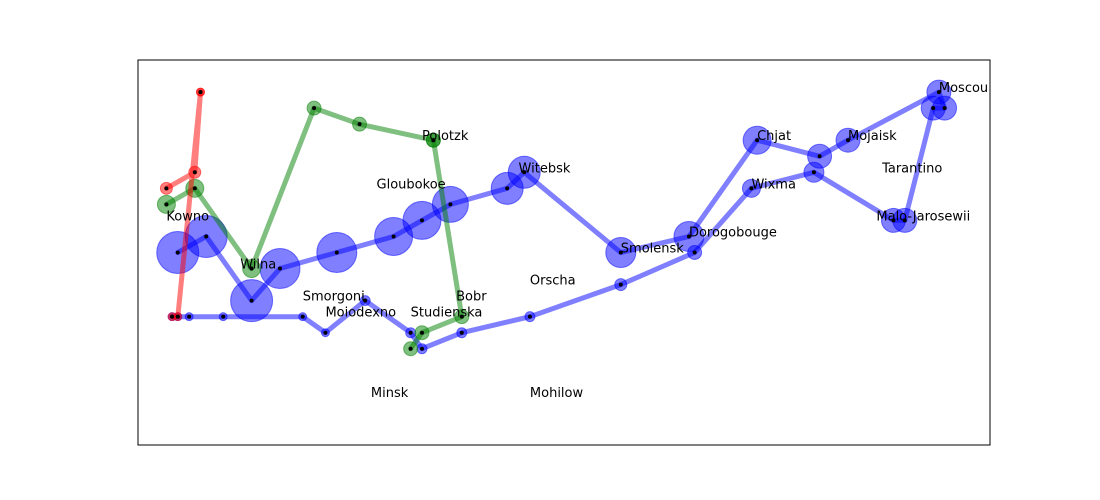 The width and height of the screenshot is (1100, 500). I want to click on city-label: Studienska, so click(447, 313).